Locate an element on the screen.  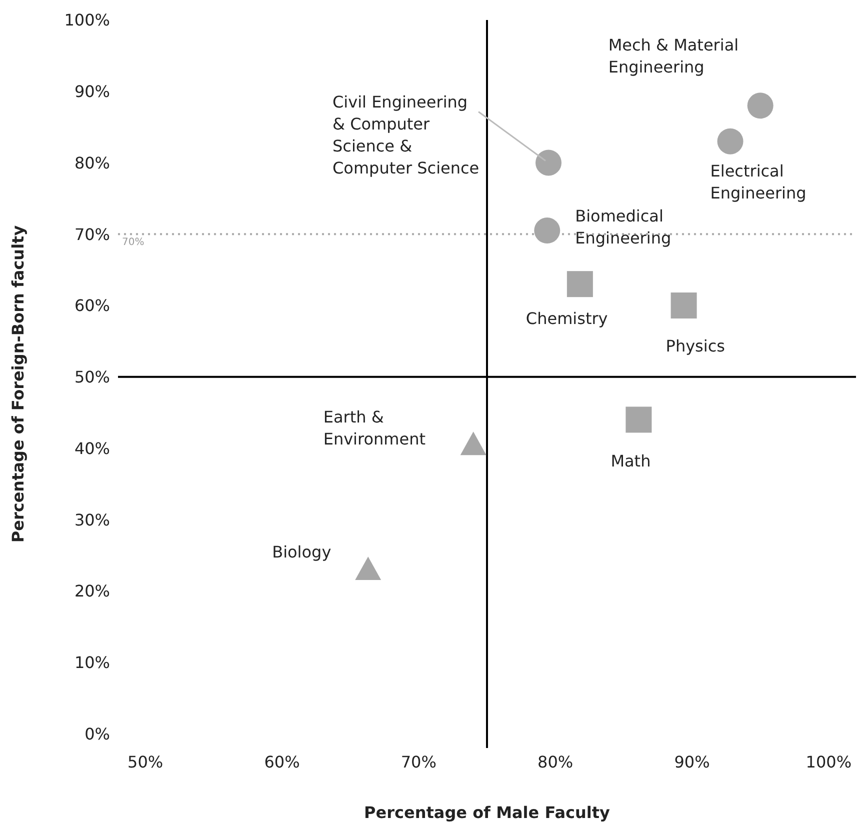
ref-line-label: 70% is located at coordinates (133, 242).